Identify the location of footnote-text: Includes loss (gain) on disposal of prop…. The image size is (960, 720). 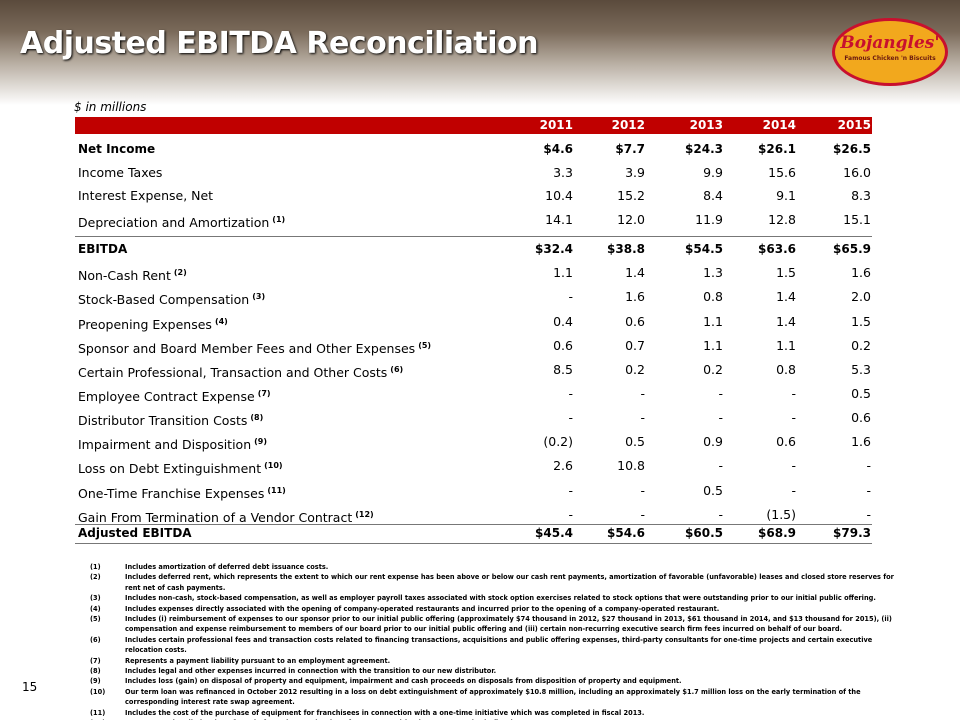
(403, 681).